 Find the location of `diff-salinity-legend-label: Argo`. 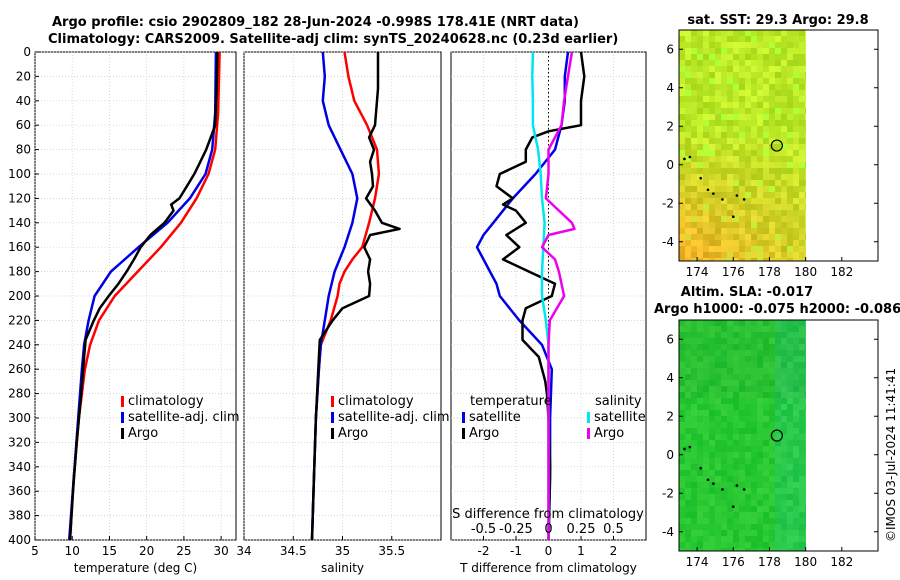

diff-salinity-legend-label: Argo is located at coordinates (609, 433).